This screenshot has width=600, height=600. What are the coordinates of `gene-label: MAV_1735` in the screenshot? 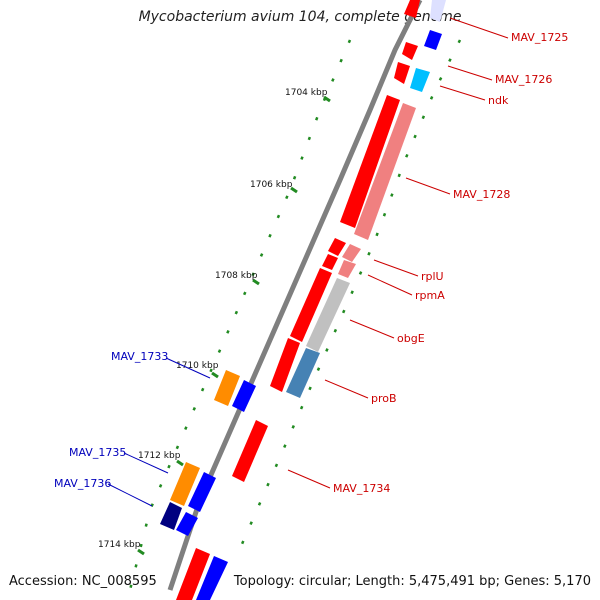 It's located at (97, 452).